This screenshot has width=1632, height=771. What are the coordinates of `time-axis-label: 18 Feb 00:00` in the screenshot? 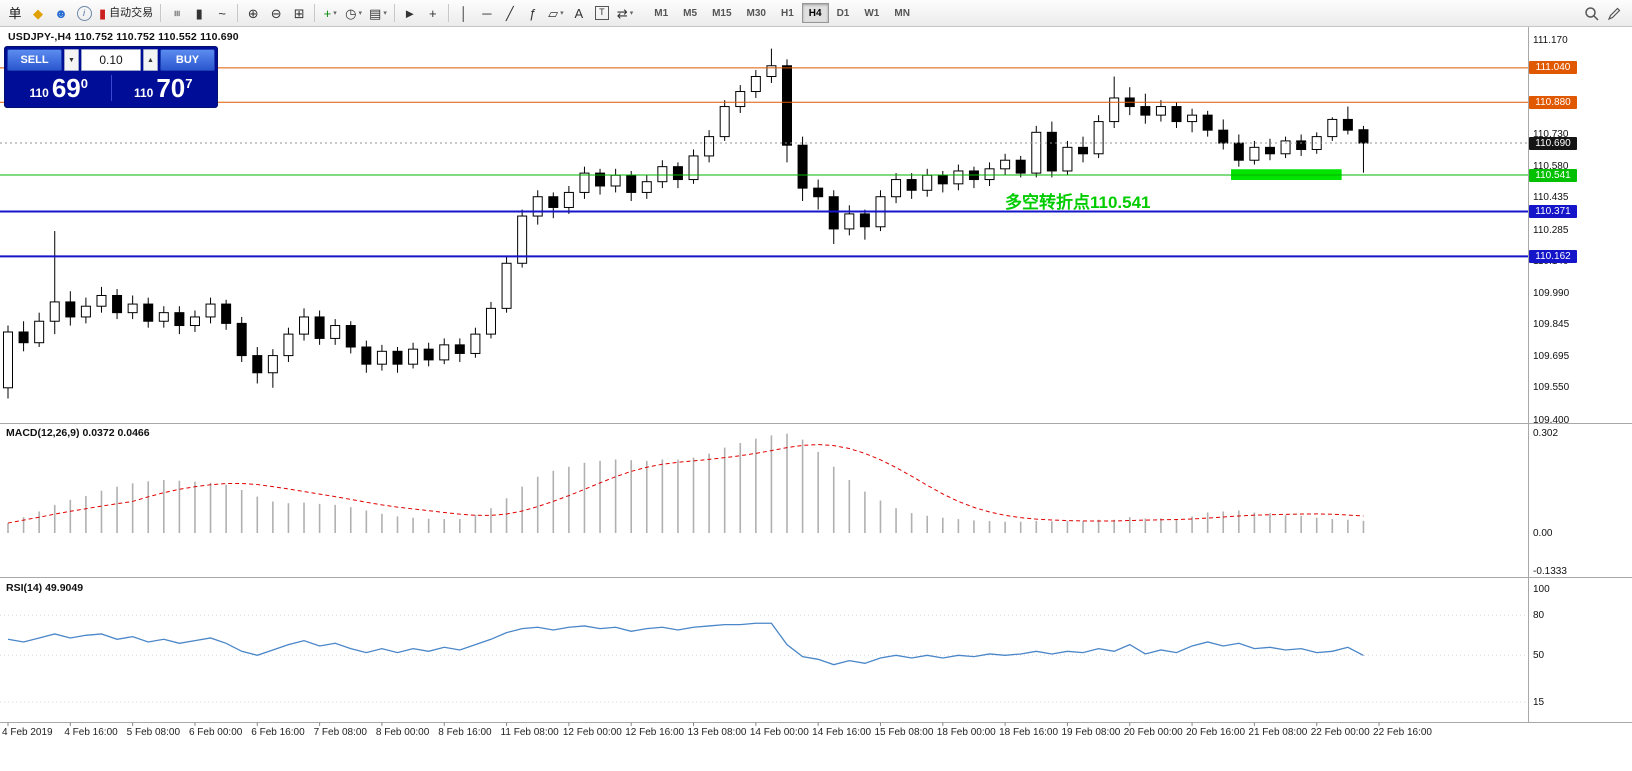 It's located at (966, 732).